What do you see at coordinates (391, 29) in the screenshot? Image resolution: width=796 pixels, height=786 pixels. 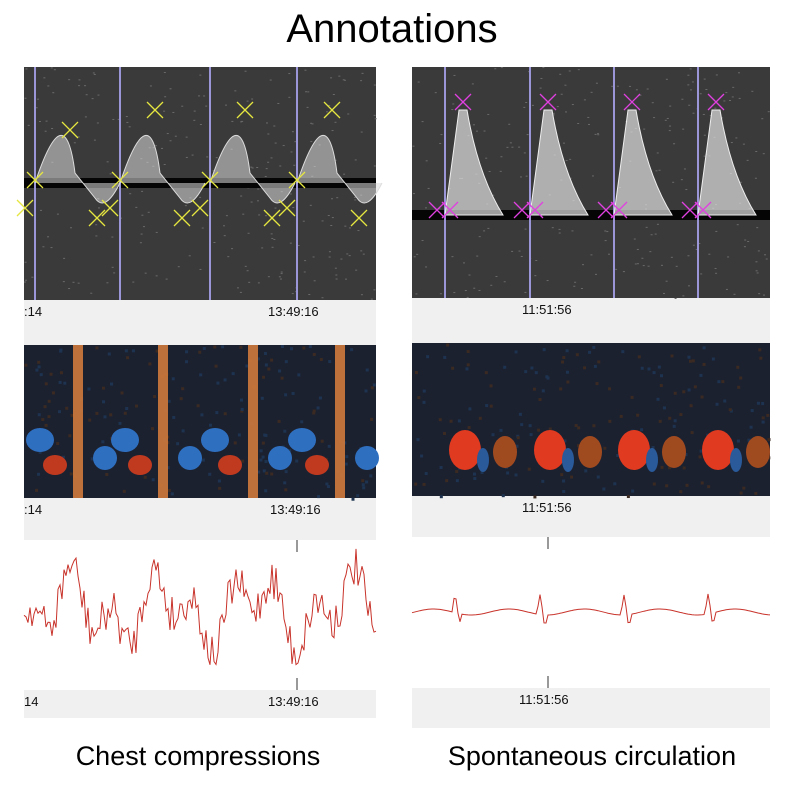 I see `figure-title: Annotations` at bounding box center [391, 29].